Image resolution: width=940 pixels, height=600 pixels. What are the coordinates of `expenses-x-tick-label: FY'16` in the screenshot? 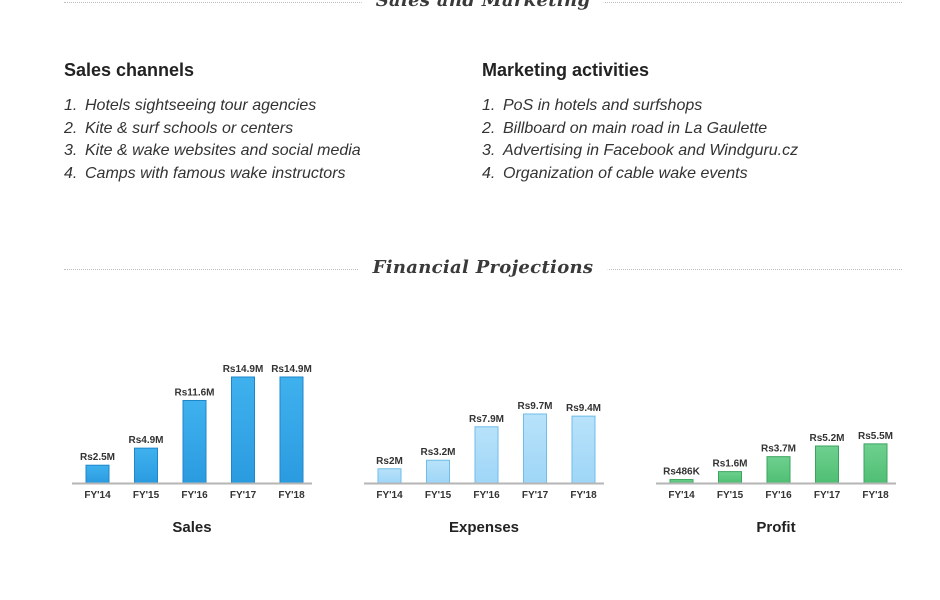 It's located at (486, 495).